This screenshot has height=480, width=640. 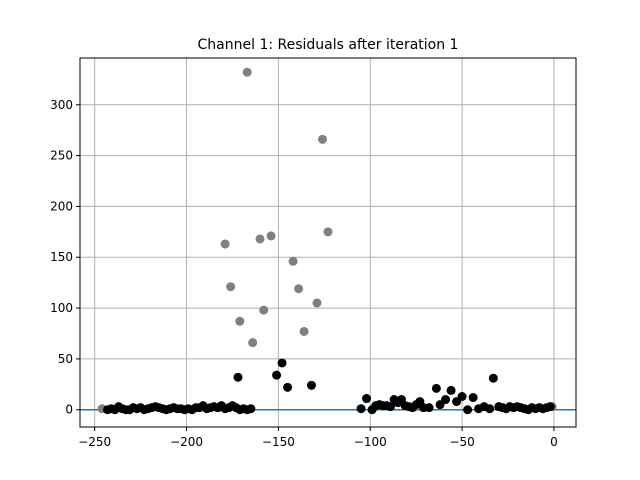 I want to click on x-tick-label: −250, so click(x=94, y=442).